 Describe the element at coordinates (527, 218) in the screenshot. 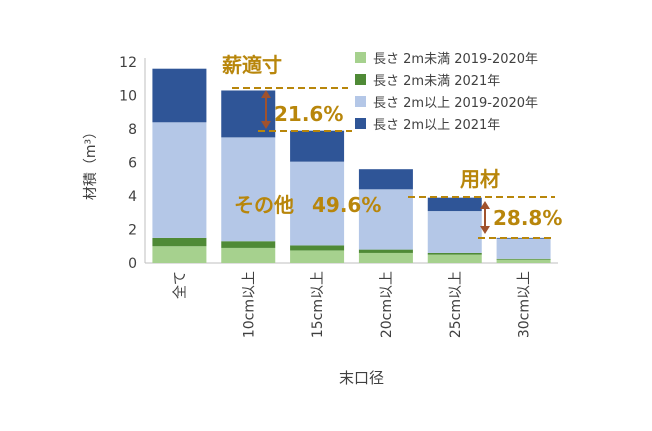

I see `timber-percent: 28.8%` at that location.